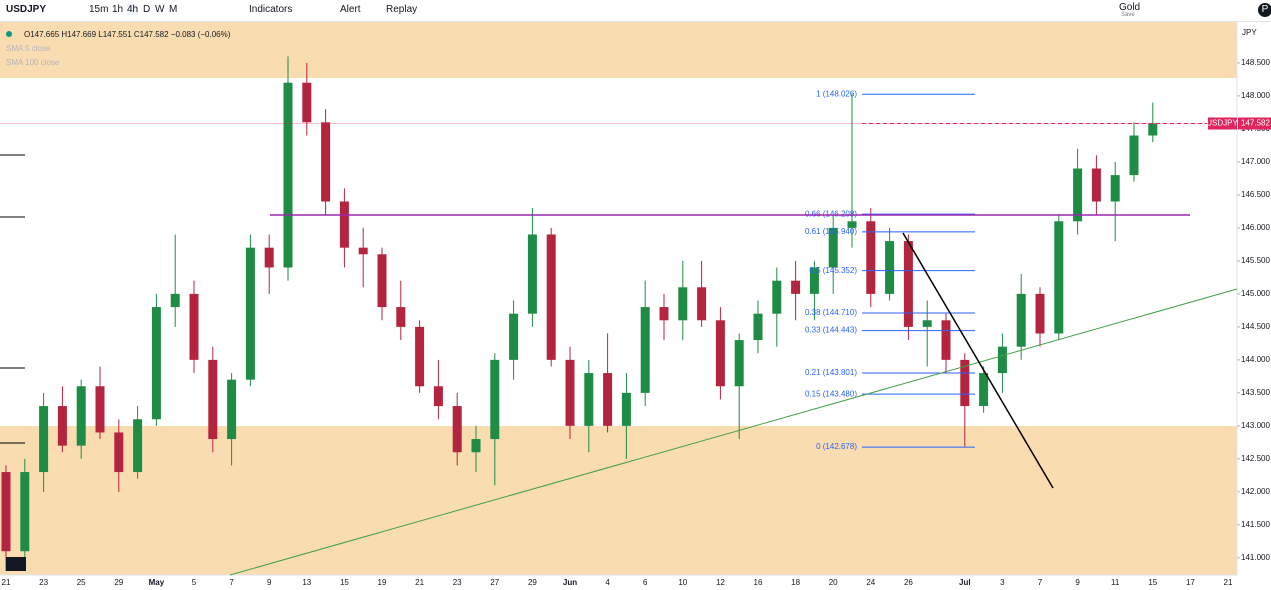  I want to click on currency-label: JPY, so click(1249, 32).